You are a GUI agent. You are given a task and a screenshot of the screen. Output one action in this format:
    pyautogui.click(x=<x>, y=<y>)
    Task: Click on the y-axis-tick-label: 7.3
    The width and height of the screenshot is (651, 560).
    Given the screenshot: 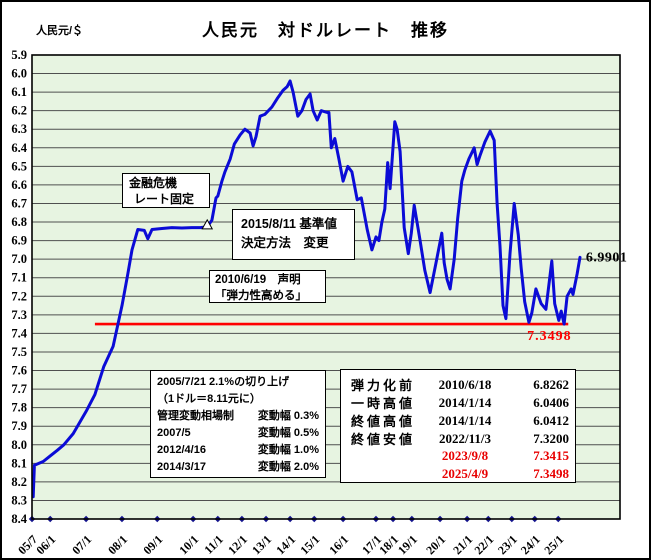 What is the action you would take?
    pyautogui.click(x=19, y=315)
    